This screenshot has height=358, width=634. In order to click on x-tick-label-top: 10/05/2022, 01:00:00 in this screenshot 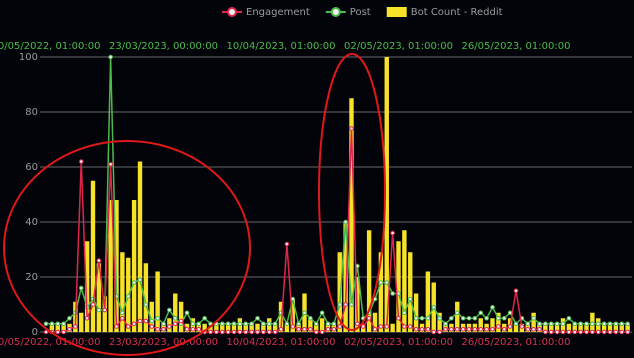, I will do `click(50, 46)`.